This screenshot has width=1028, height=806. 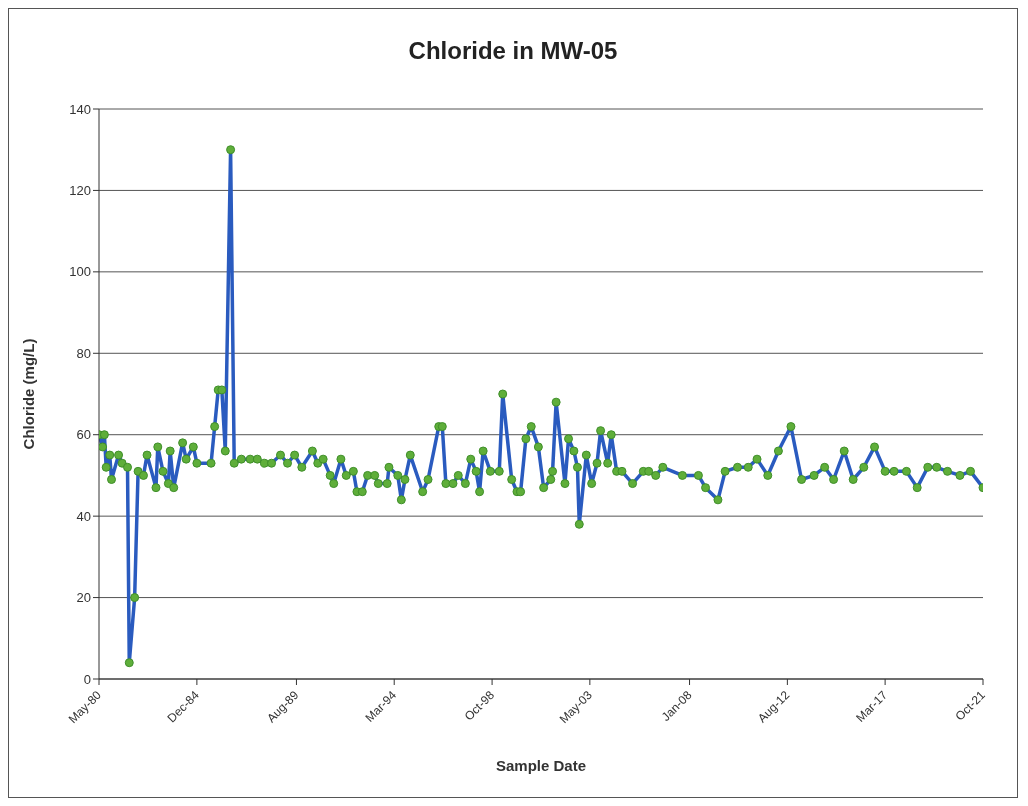 I want to click on y-tick-label: 0, so click(x=87, y=679).